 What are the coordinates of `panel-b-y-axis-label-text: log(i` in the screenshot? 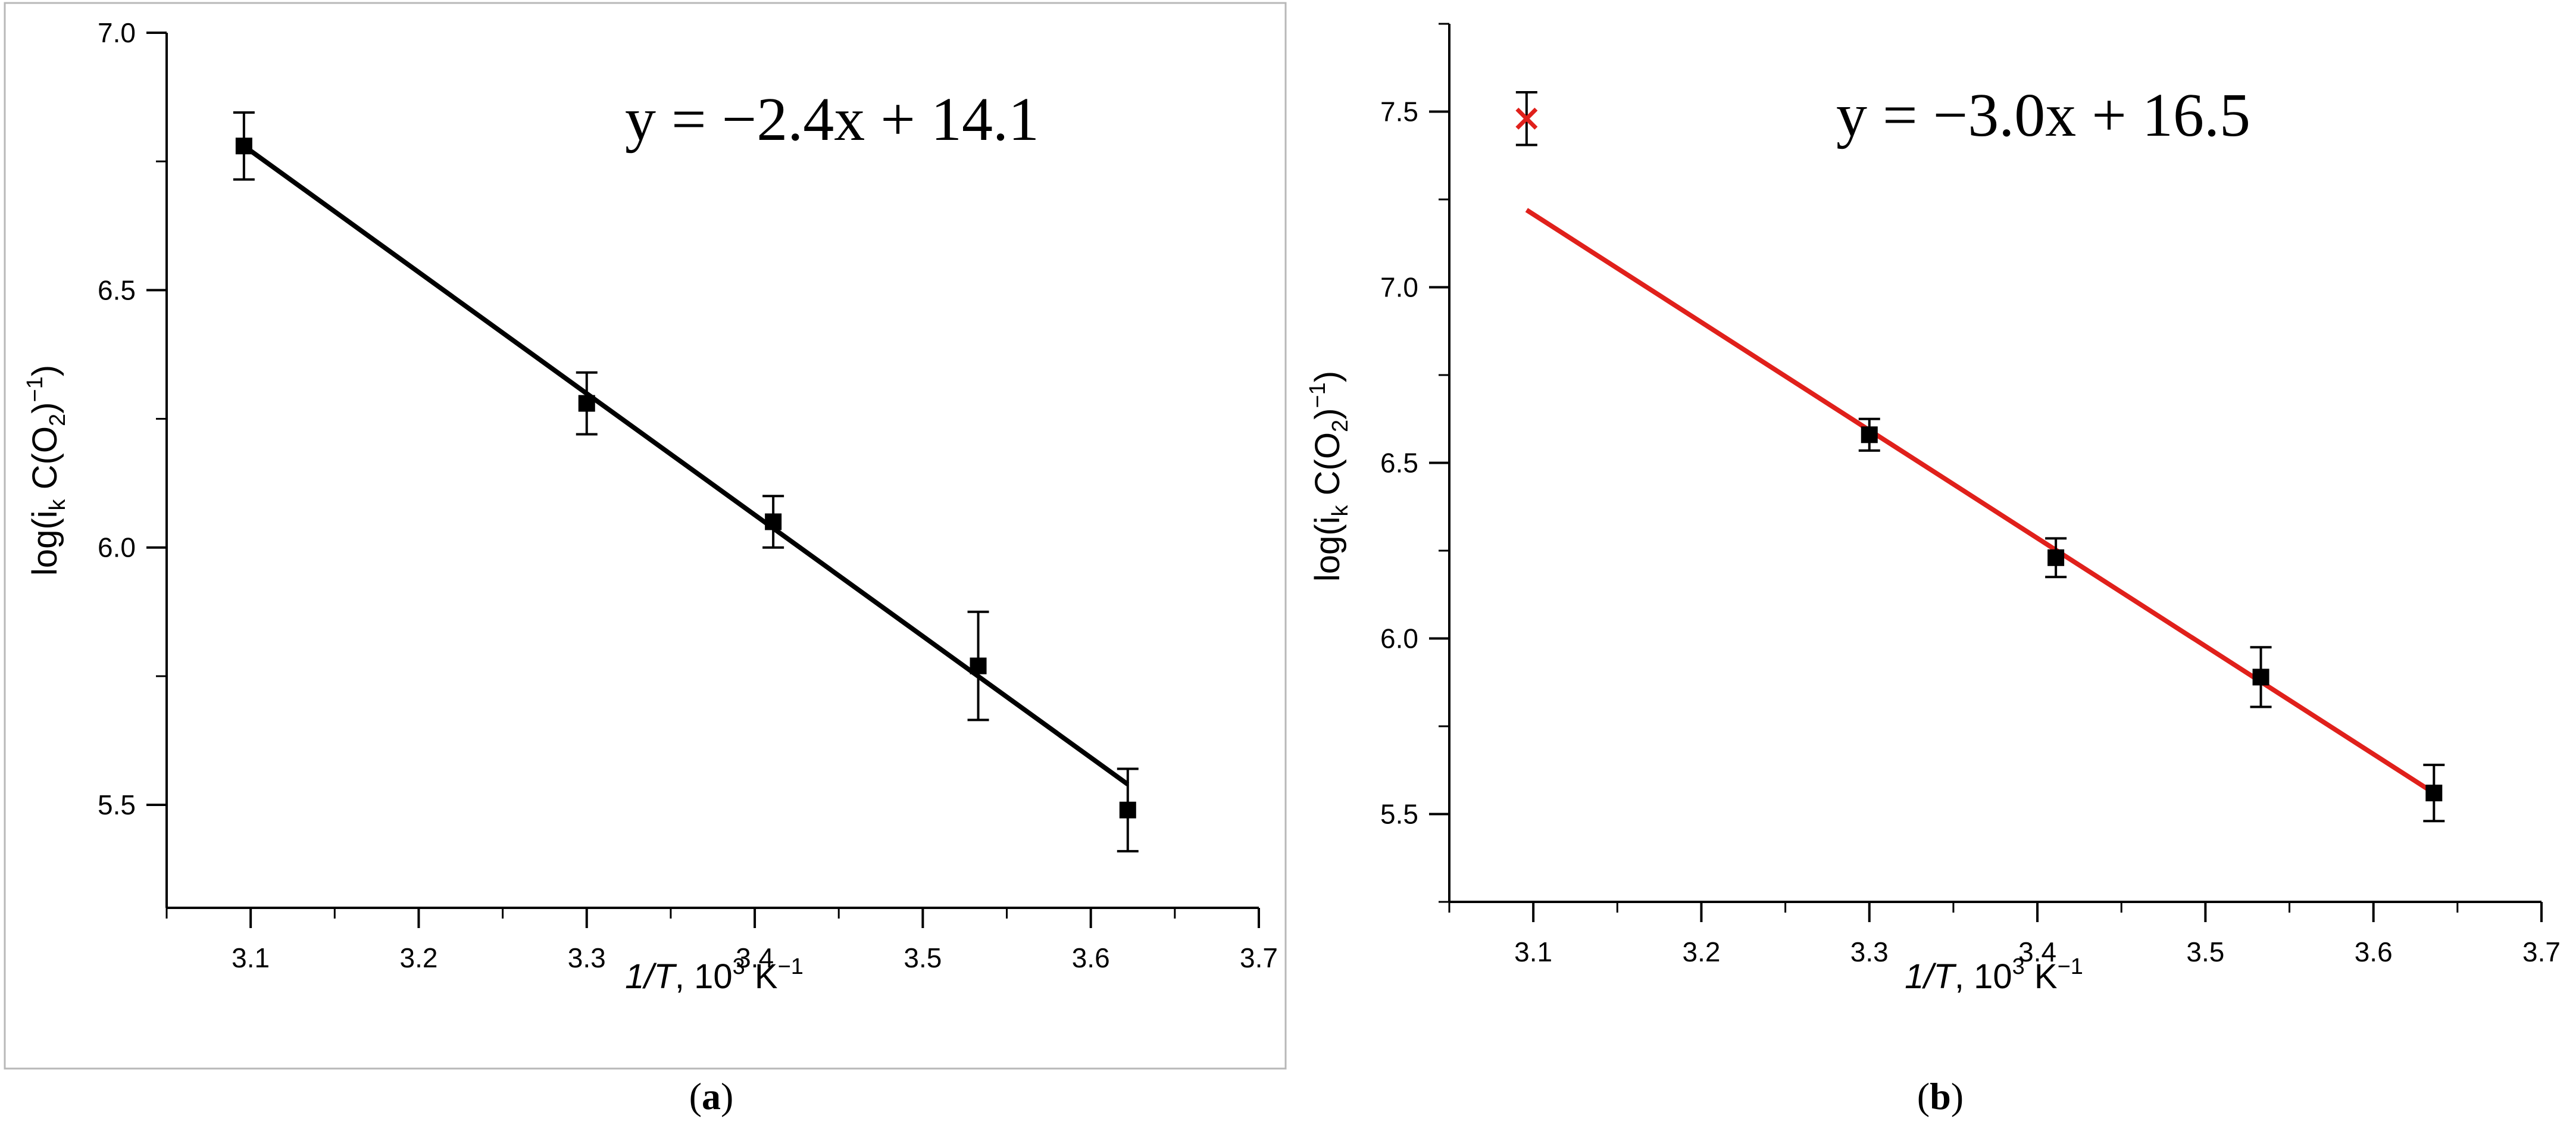 It's located at (1327, 549).